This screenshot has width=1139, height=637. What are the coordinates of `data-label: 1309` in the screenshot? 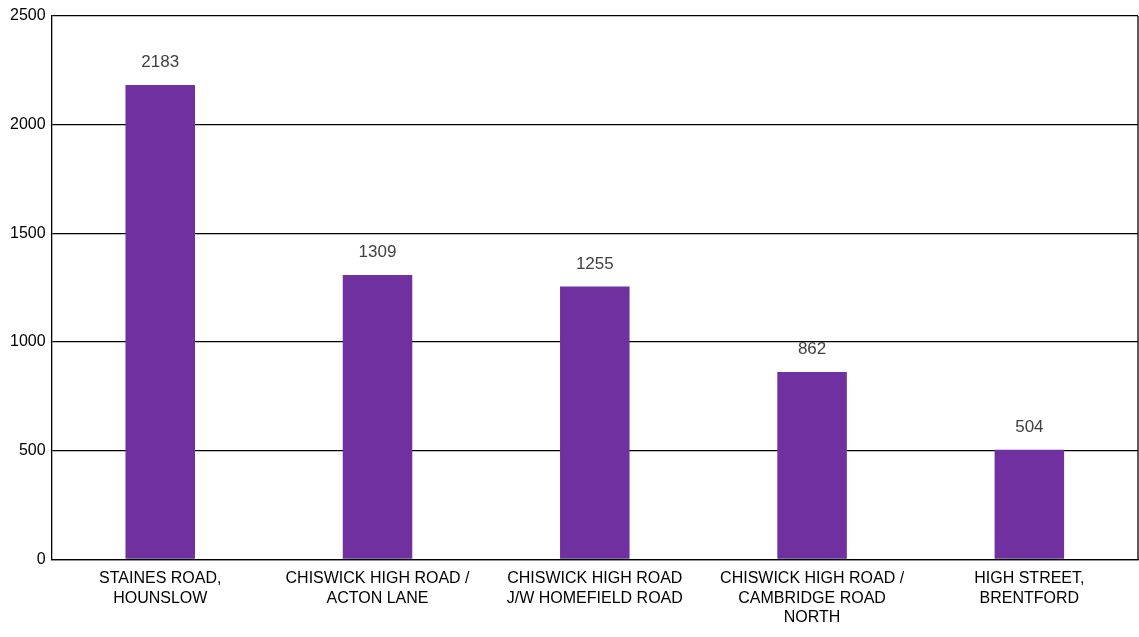 It's located at (377, 252).